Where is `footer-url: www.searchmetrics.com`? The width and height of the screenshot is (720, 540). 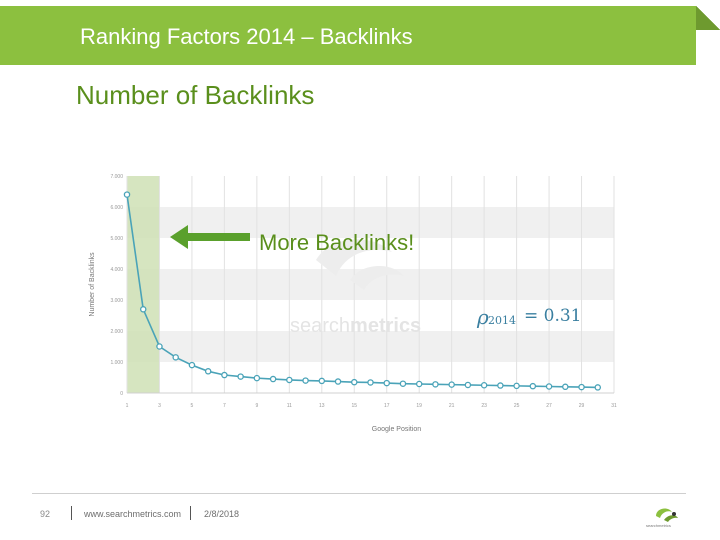 footer-url: www.searchmetrics.com is located at coordinates (133, 514).